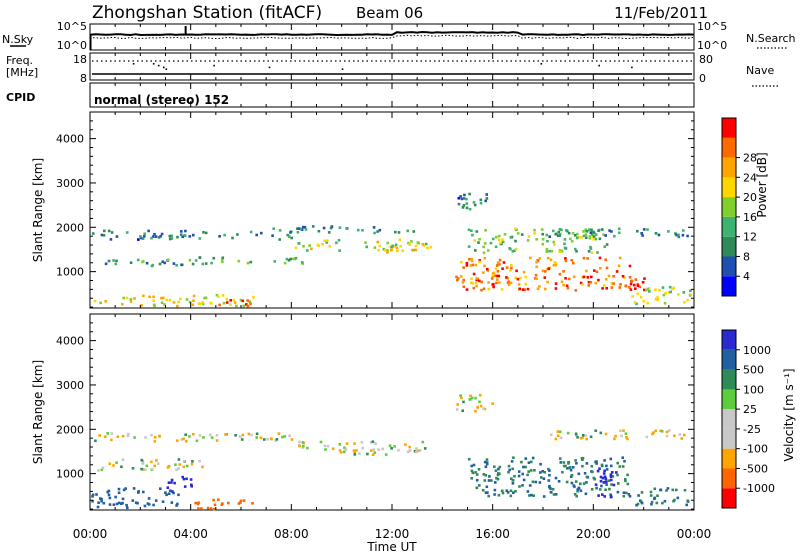 Image resolution: width=800 pixels, height=554 pixels. I want to click on nsky-trace, so click(391, 40).